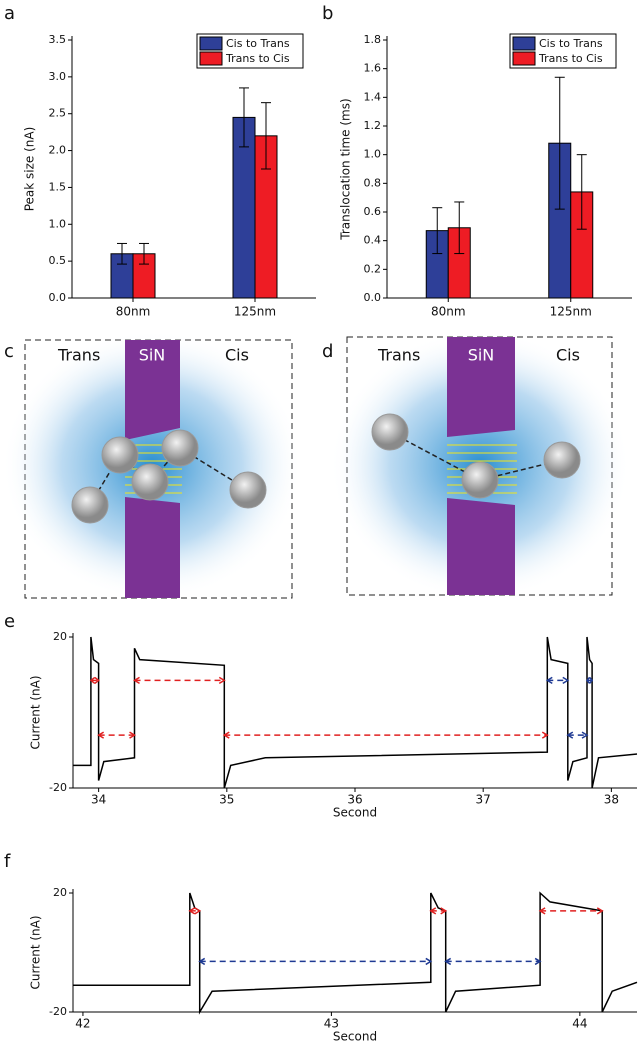 Image resolution: width=639 pixels, height=1050 pixels. I want to click on y-tick-label: 3.0, so click(58, 76).